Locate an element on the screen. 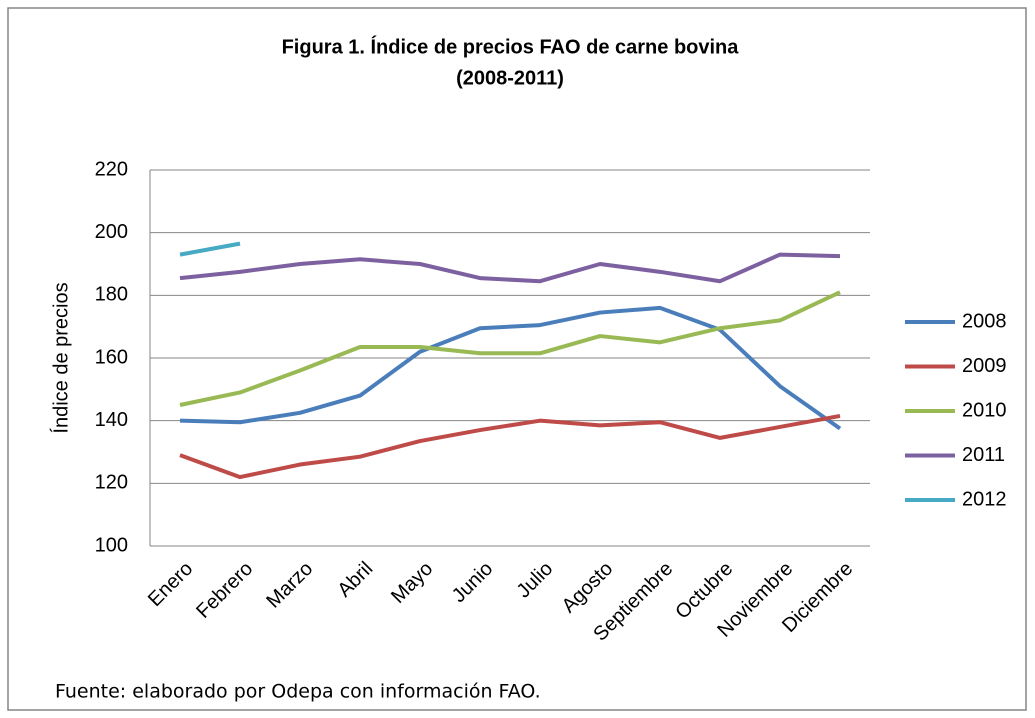 This screenshot has width=1035, height=718. legend-label: 2010 is located at coordinates (984, 410).